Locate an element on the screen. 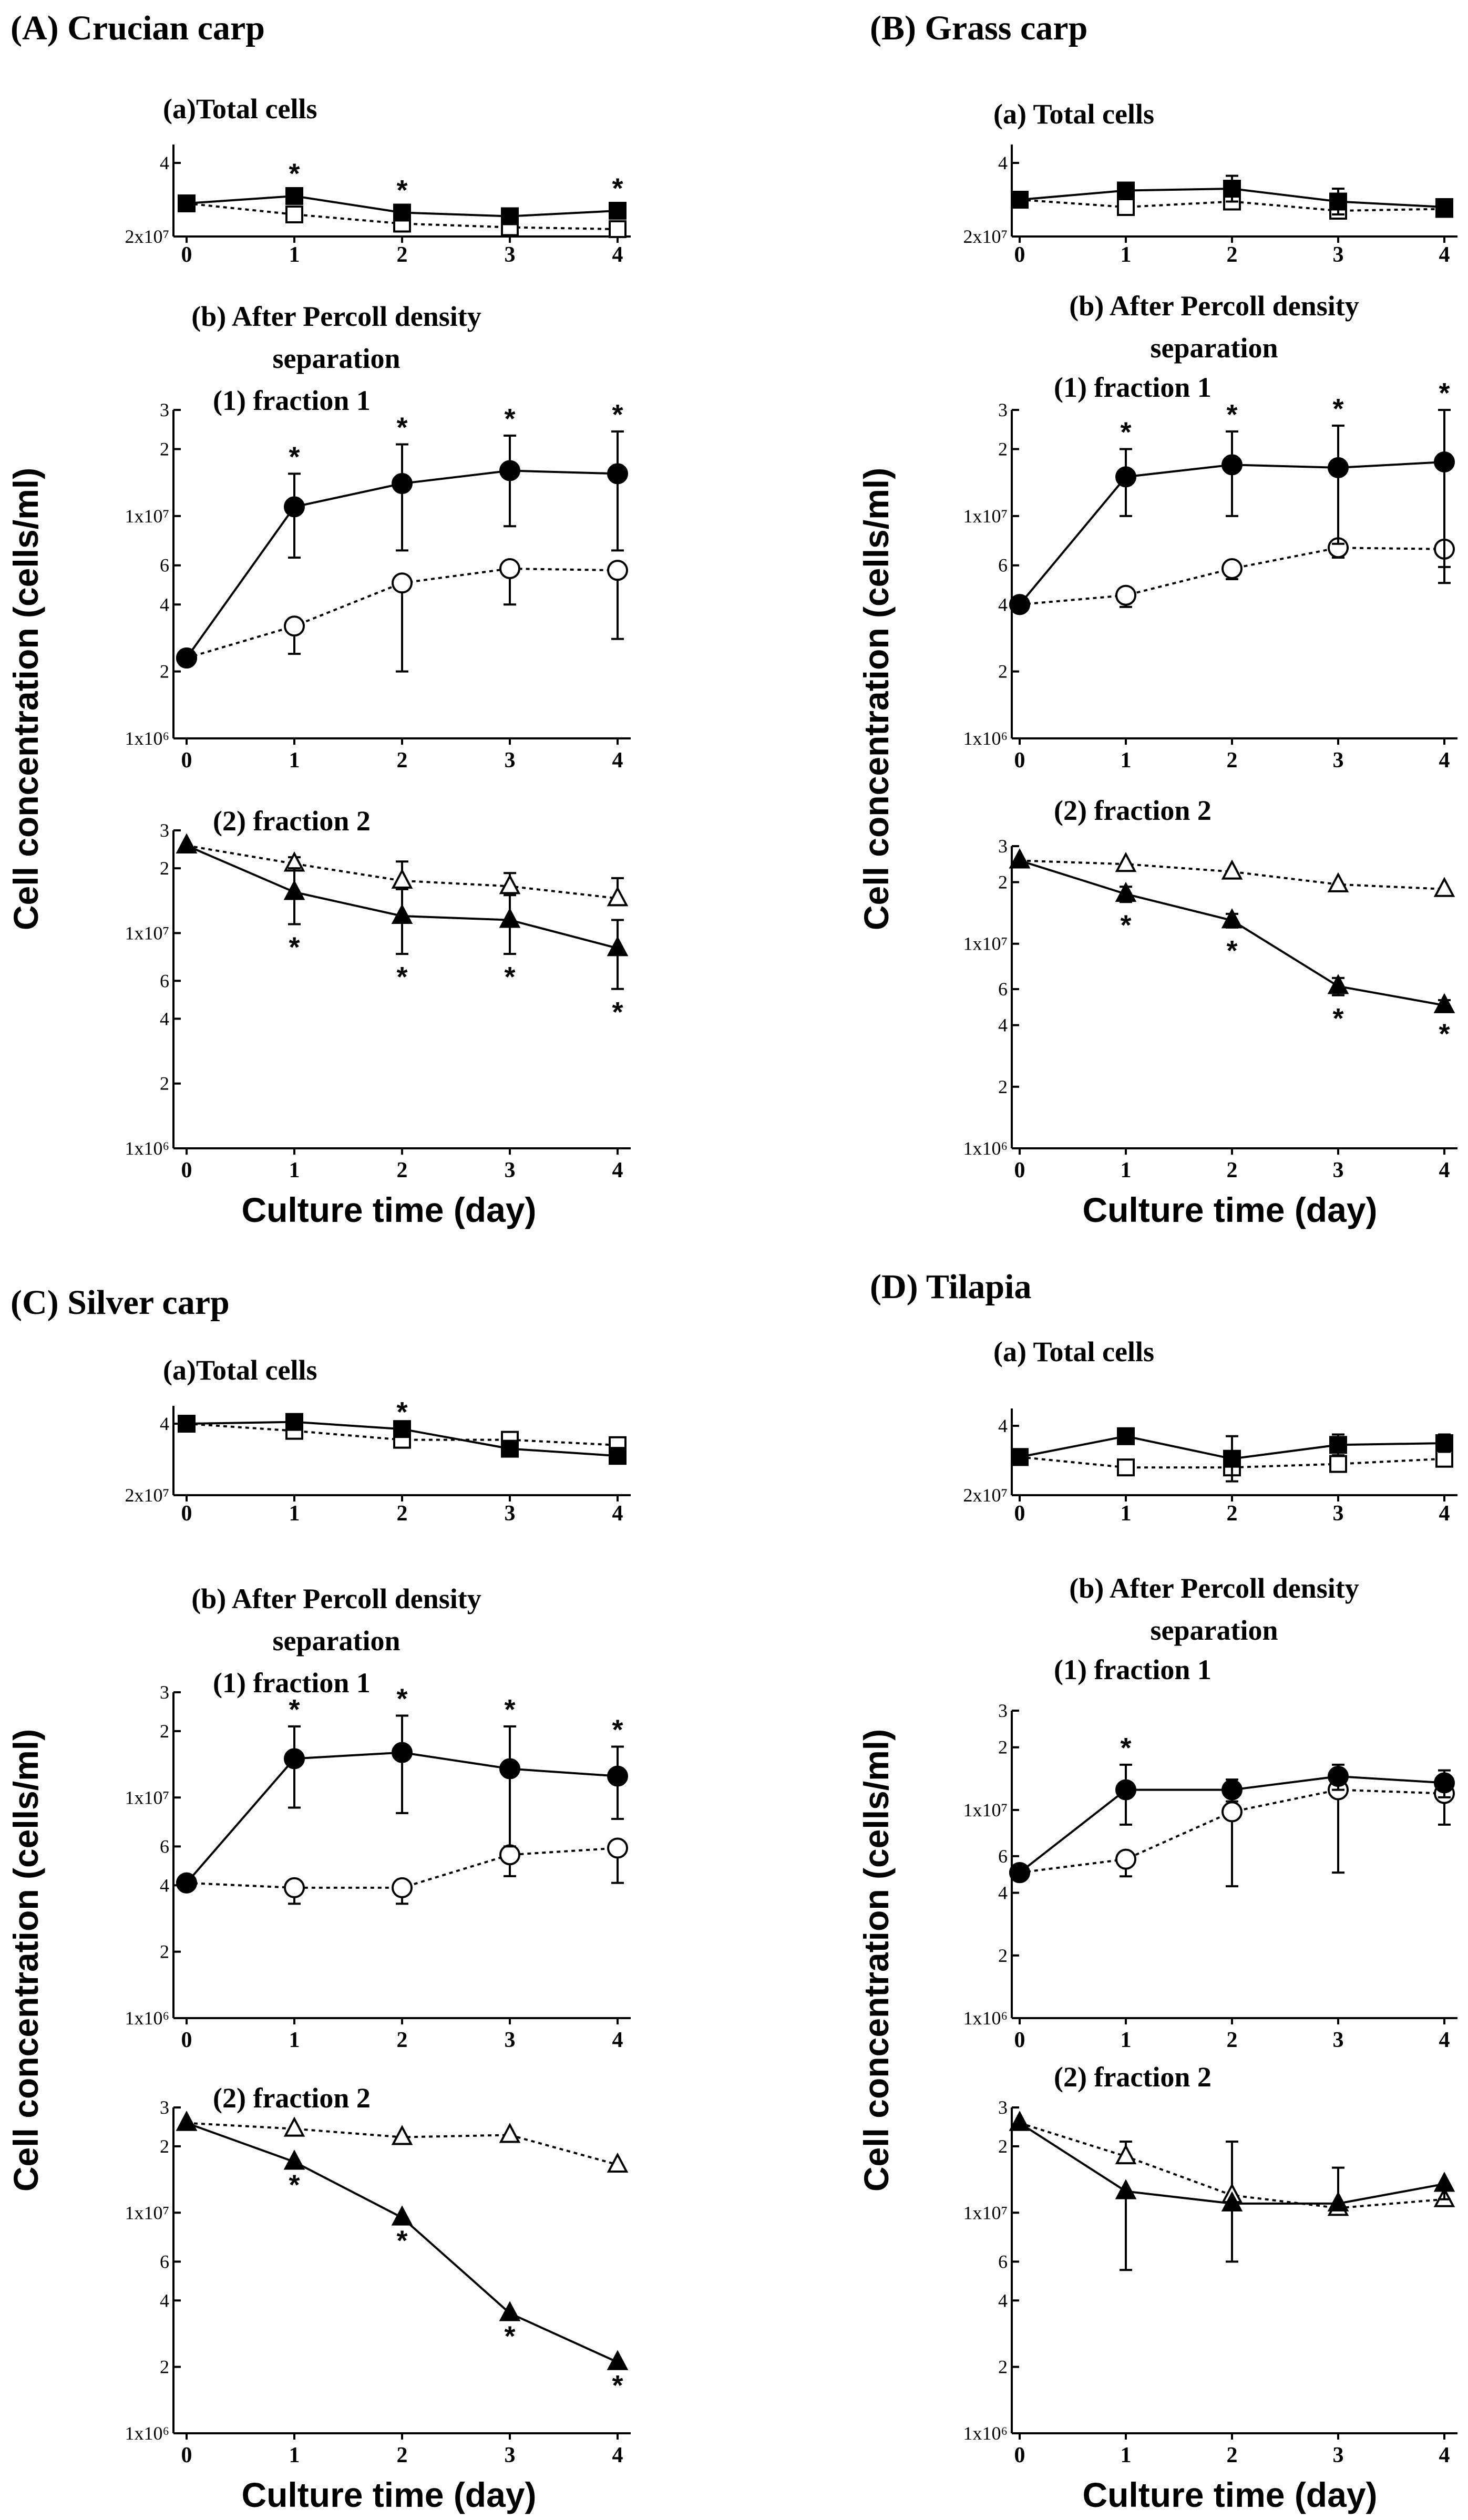 The height and width of the screenshot is (2520, 1468). fraction1-significance-star: * is located at coordinates (1125, 432).